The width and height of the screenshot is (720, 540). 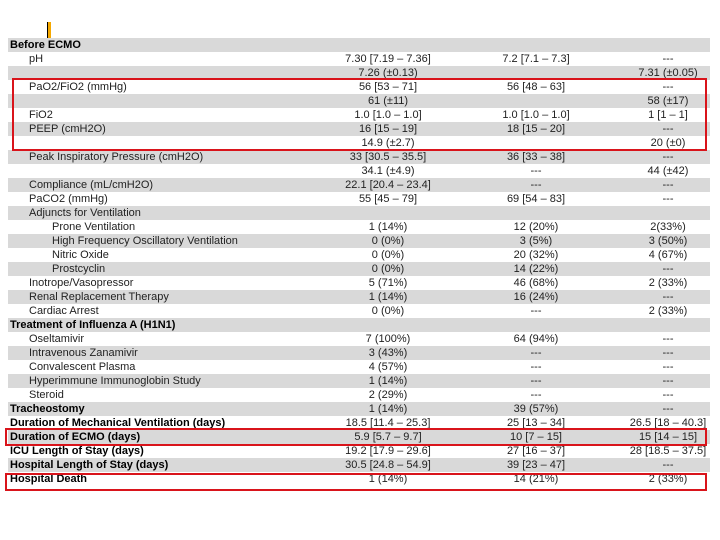 I want to click on value-cell-col1: 0 (0%), so click(x=388, y=311).